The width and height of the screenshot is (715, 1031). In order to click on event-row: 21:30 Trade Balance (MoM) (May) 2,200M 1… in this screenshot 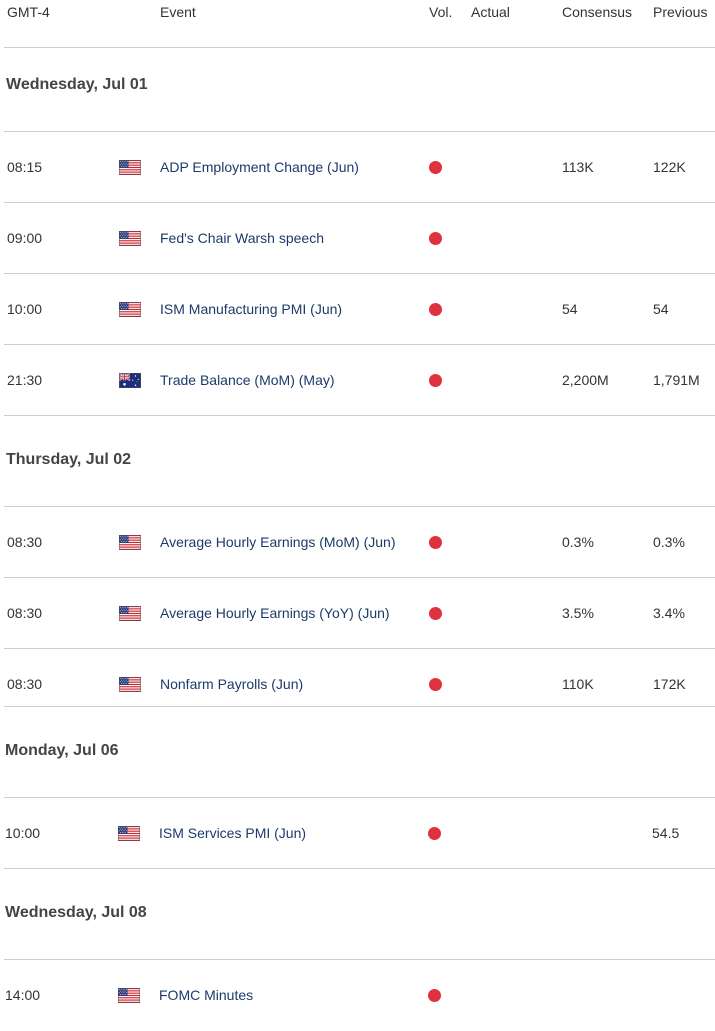, I will do `click(357, 380)`.